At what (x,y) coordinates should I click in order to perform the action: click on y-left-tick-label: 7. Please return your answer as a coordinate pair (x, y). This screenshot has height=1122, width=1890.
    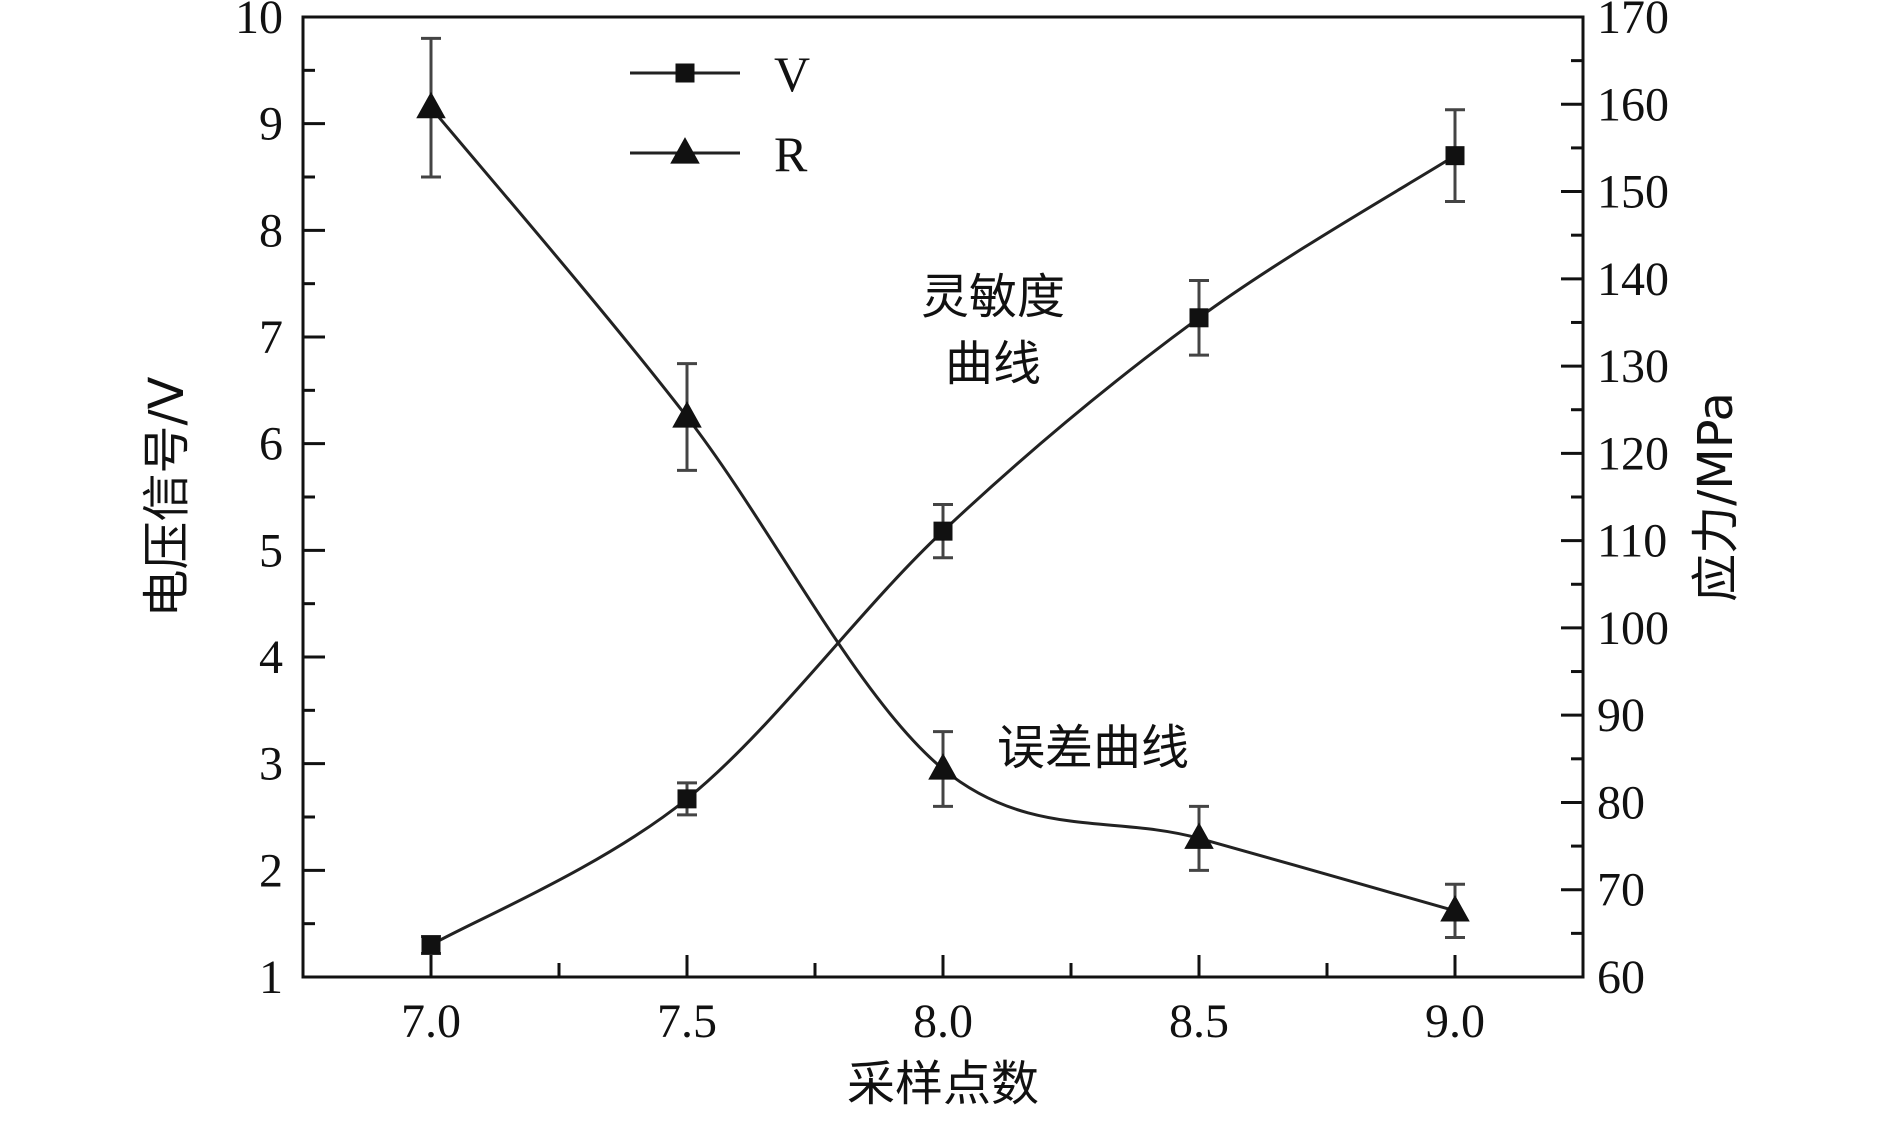
    Looking at the image, I should click on (271, 337).